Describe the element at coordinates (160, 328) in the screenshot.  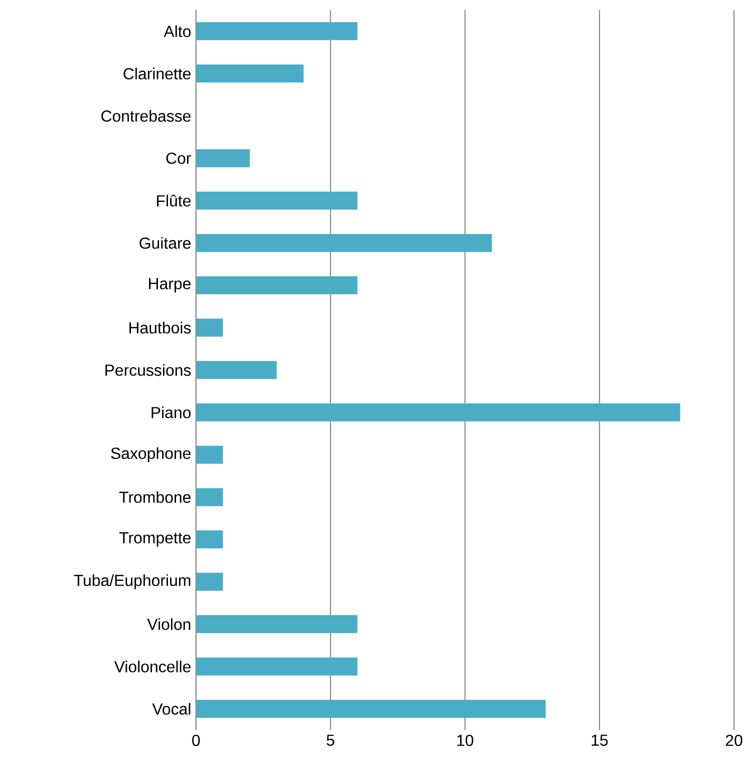
I see `y-tick-label: Hautbois` at that location.